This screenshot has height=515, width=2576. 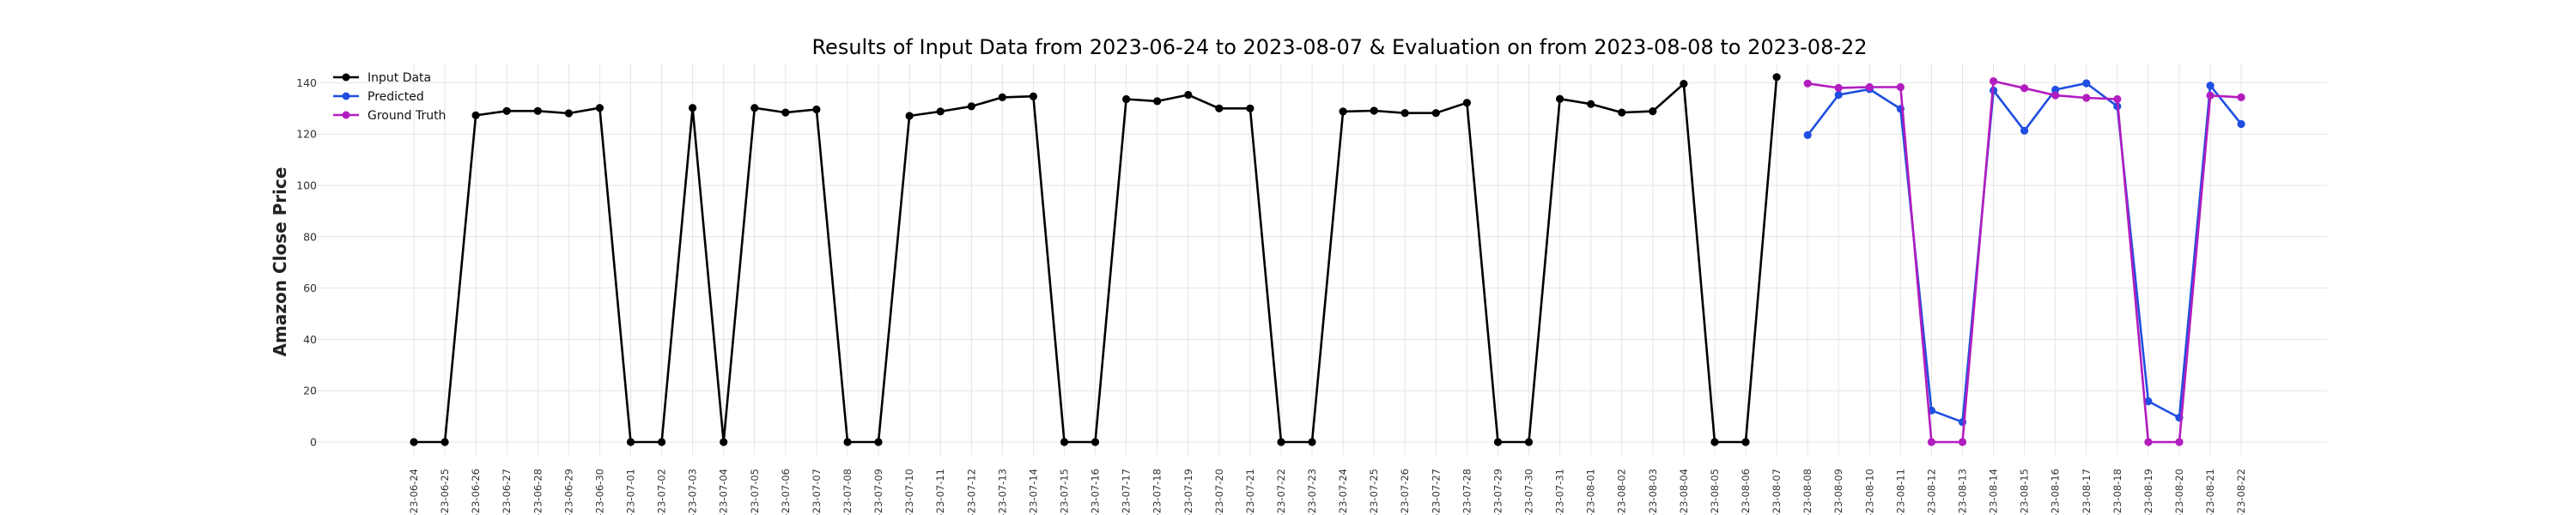 What do you see at coordinates (2210, 492) in the screenshot?
I see `x-tick-label-2023-08-21: -23-08-21` at bounding box center [2210, 492].